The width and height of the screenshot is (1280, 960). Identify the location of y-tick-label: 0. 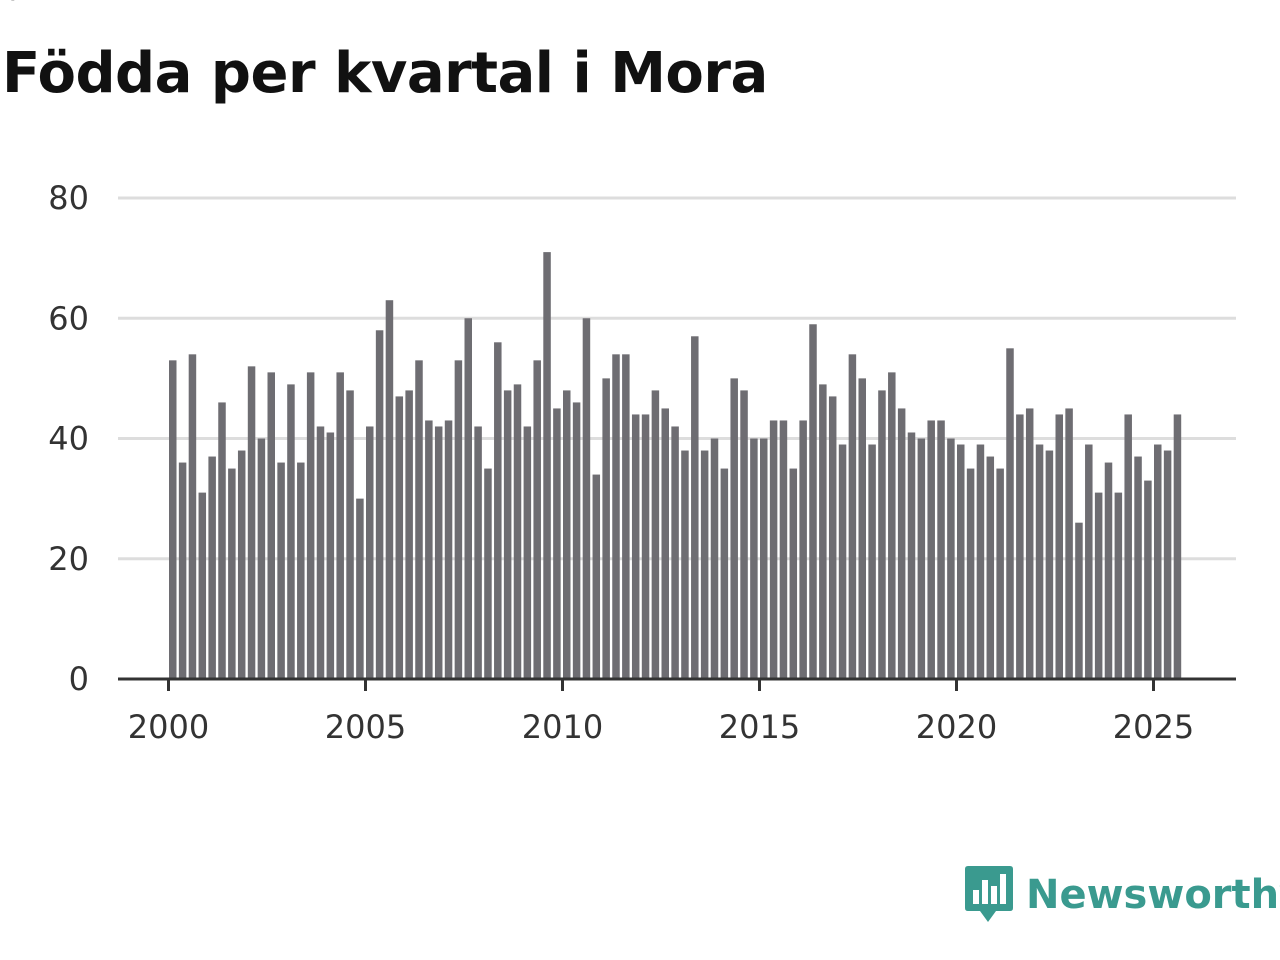
(79, 679).